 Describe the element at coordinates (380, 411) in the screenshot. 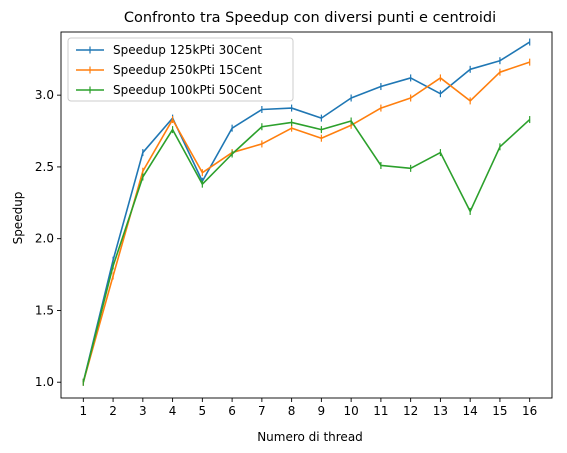

I see `x-tick-label: 11` at that location.